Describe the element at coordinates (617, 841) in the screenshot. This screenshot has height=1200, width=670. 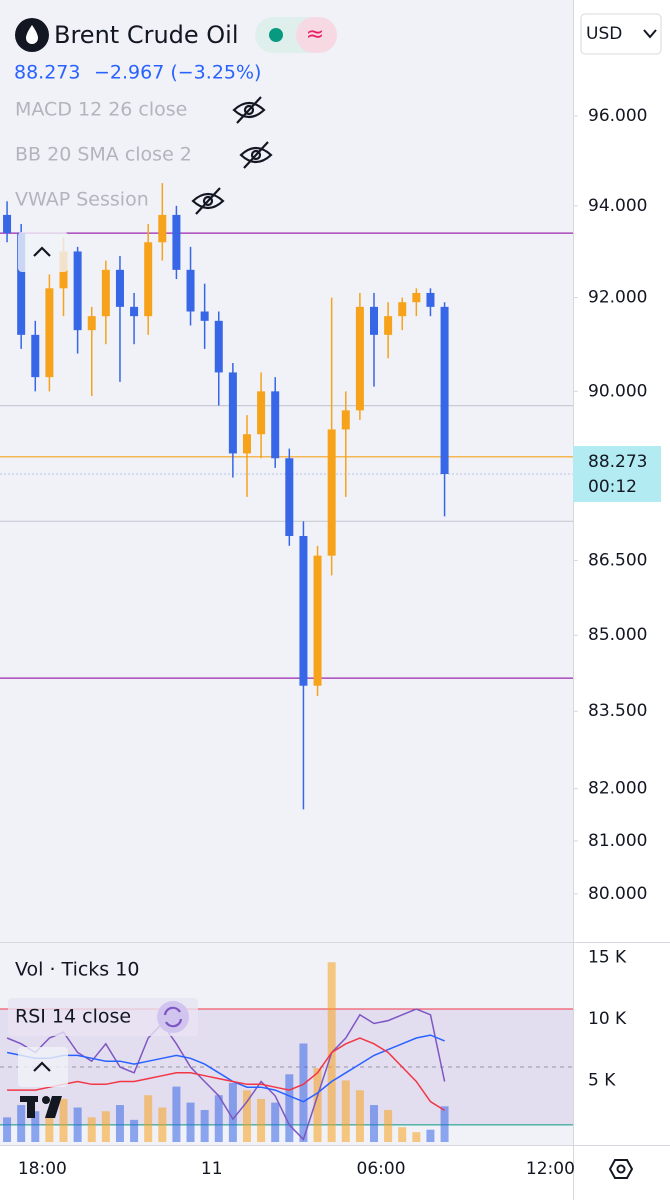
I see `y-tick-label: 81.000` at that location.